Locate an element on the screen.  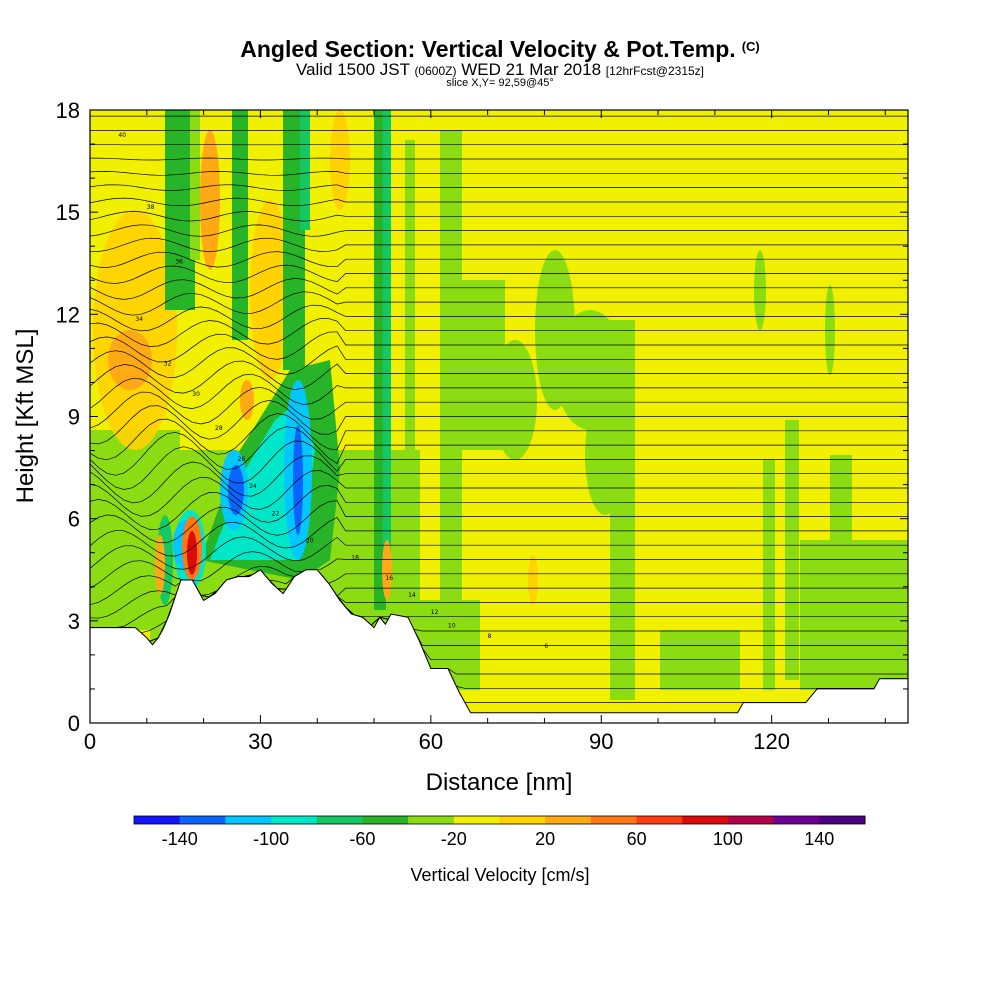
subtitle-date: WED 21 Mar 2018 is located at coordinates (531, 69).